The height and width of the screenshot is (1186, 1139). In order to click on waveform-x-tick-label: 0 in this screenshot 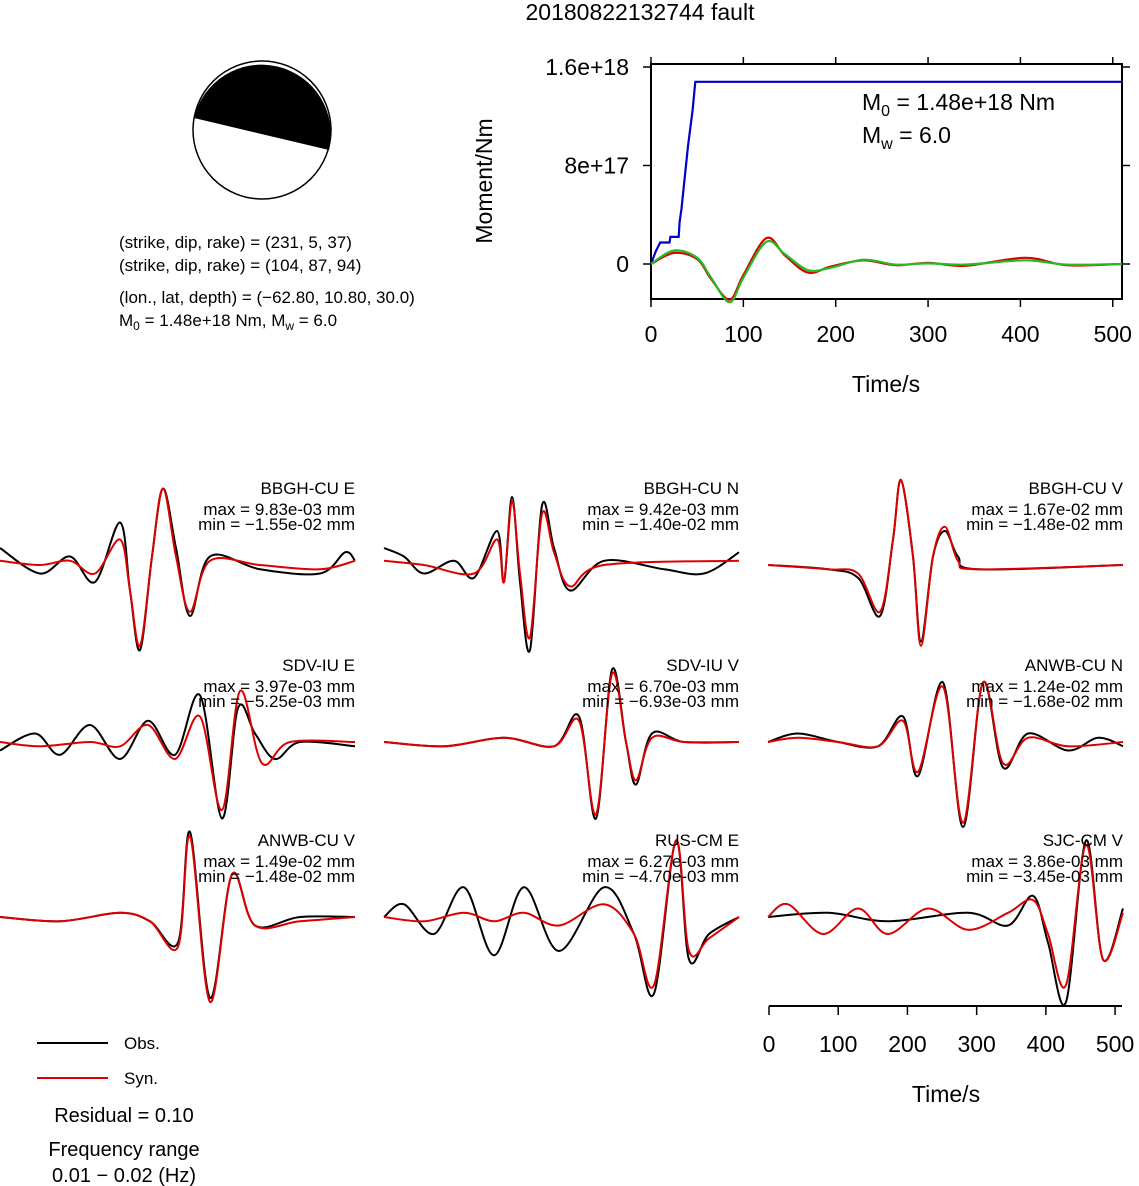, I will do `click(769, 1044)`.